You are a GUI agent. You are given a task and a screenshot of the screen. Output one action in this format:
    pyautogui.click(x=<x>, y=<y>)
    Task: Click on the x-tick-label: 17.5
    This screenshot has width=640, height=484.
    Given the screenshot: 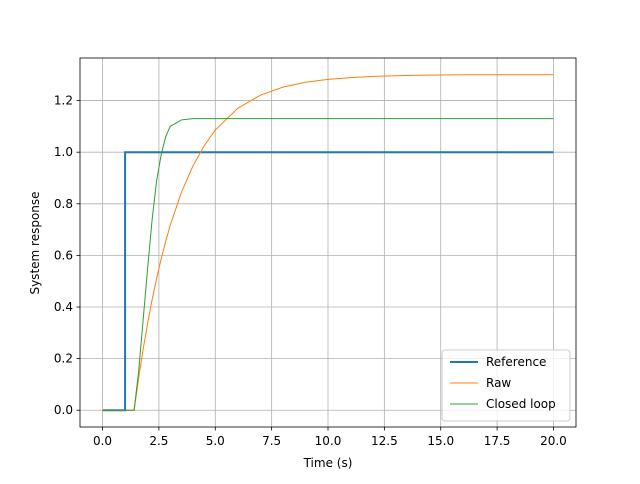 What is the action you would take?
    pyautogui.click(x=497, y=441)
    